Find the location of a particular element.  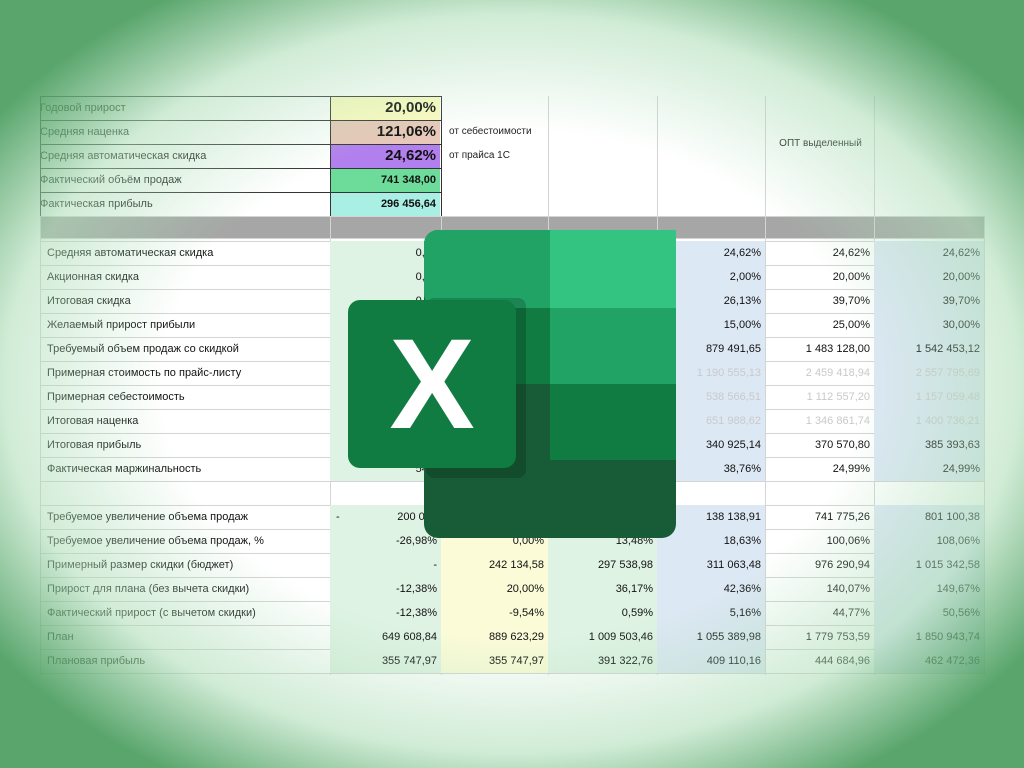

table-cell: 462 472,36 is located at coordinates (929, 661).